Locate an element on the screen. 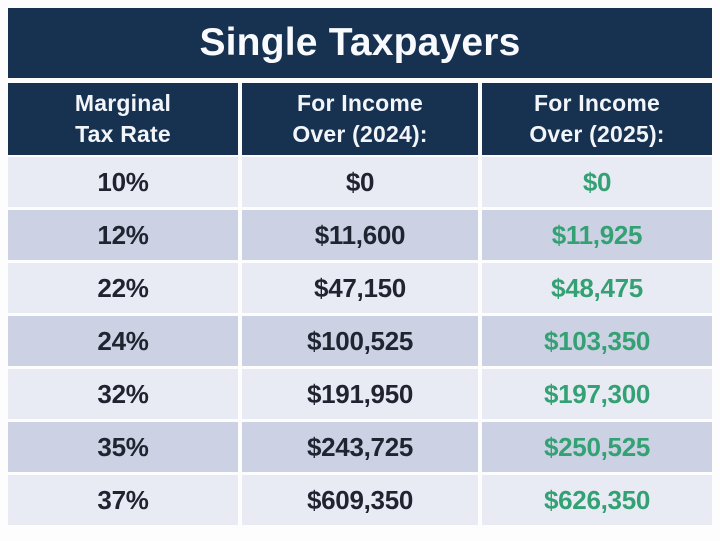 The height and width of the screenshot is (541, 720). table-title-bar: Single Taxpayers is located at coordinates (360, 43).